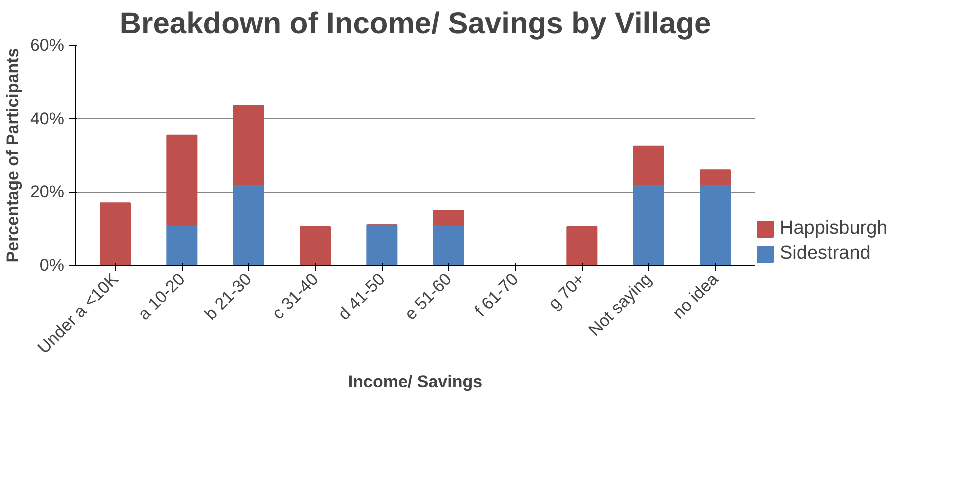  I want to click on x-tick-label: g 70+, so click(567, 292).